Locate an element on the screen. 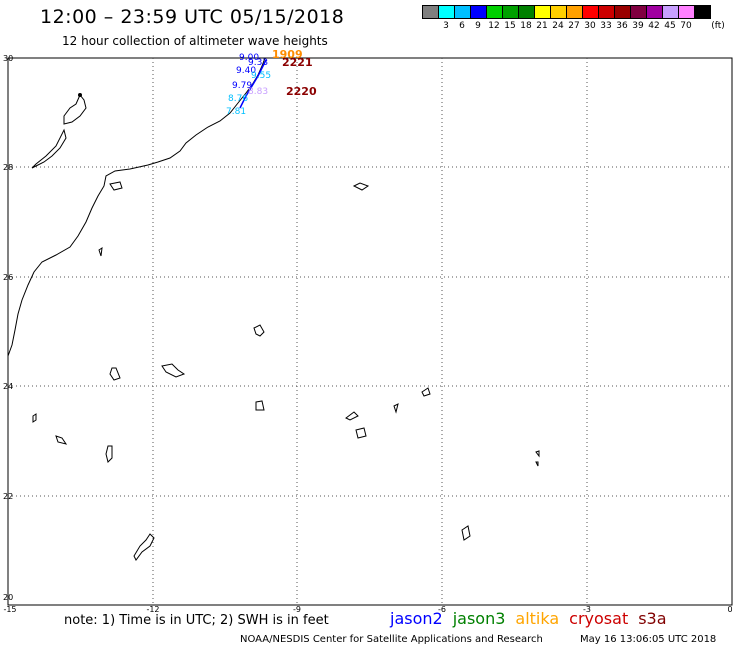 This screenshot has width=740, height=650. legend-swatch is located at coordinates (702, 12).